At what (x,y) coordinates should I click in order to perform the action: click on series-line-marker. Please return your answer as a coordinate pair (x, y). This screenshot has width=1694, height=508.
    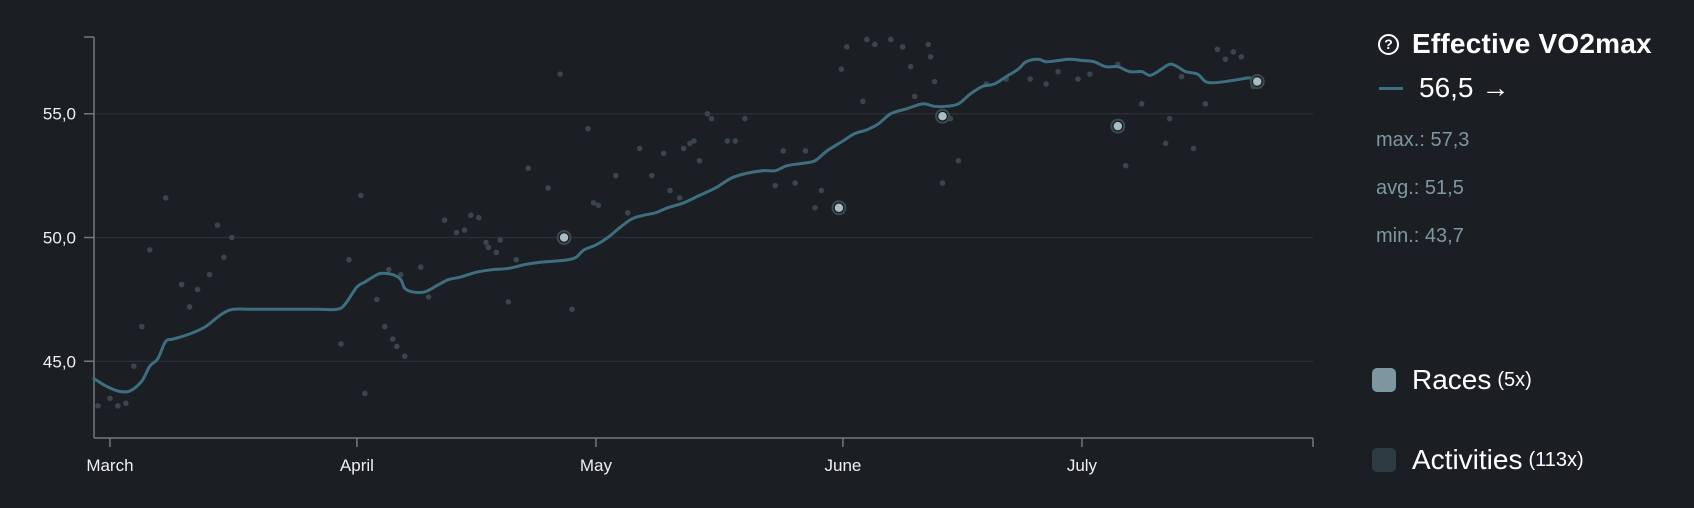
    Looking at the image, I should click on (1391, 88).